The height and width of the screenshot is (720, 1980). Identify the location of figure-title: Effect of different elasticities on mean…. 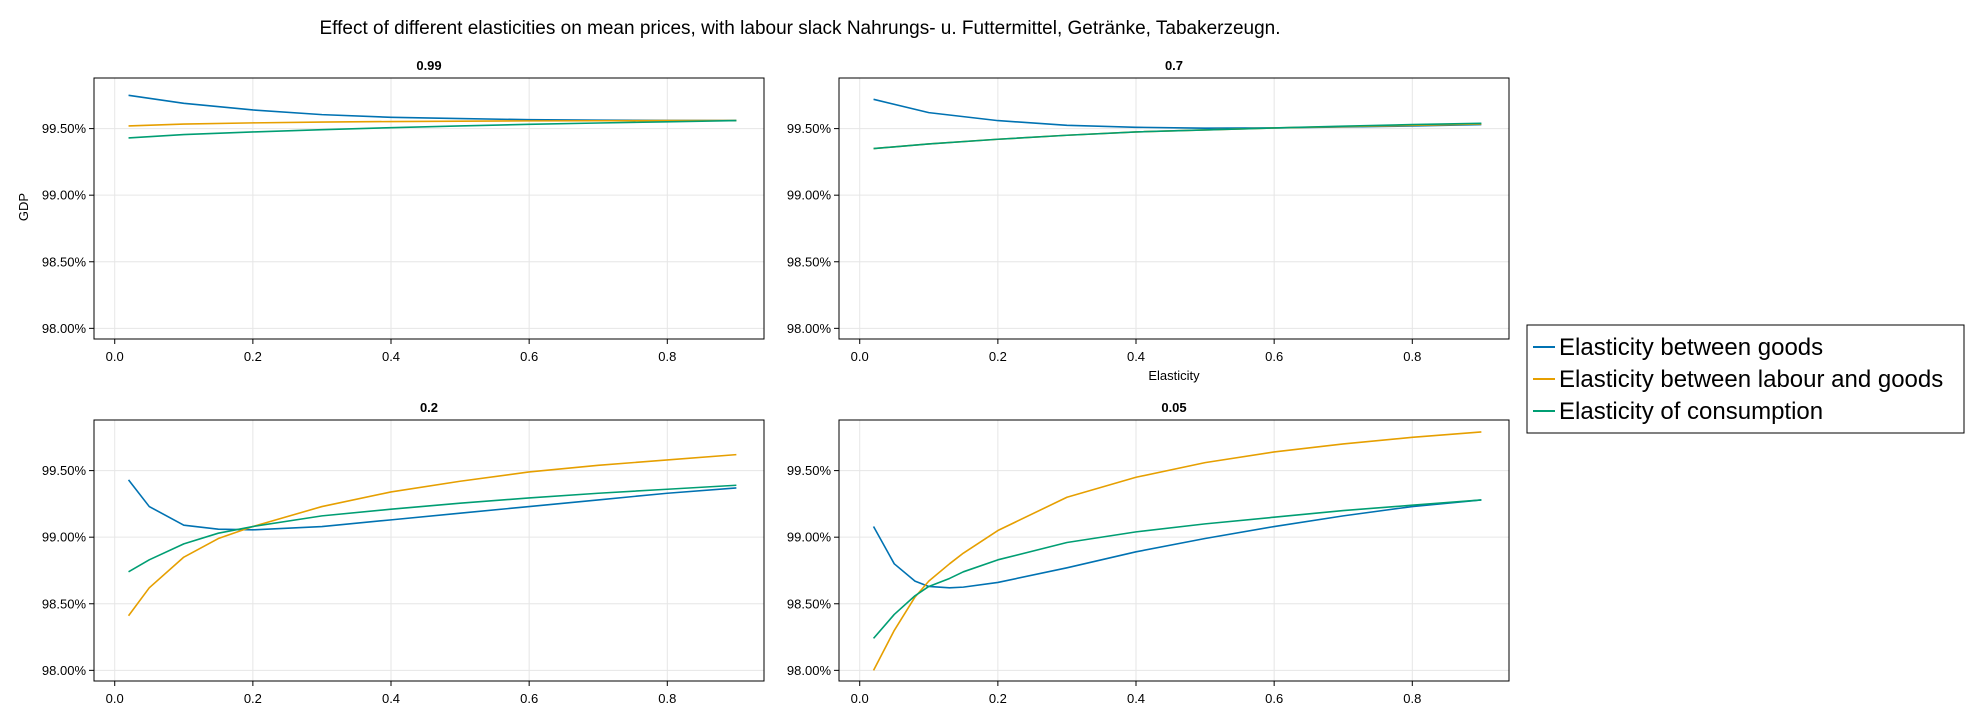
(799, 28).